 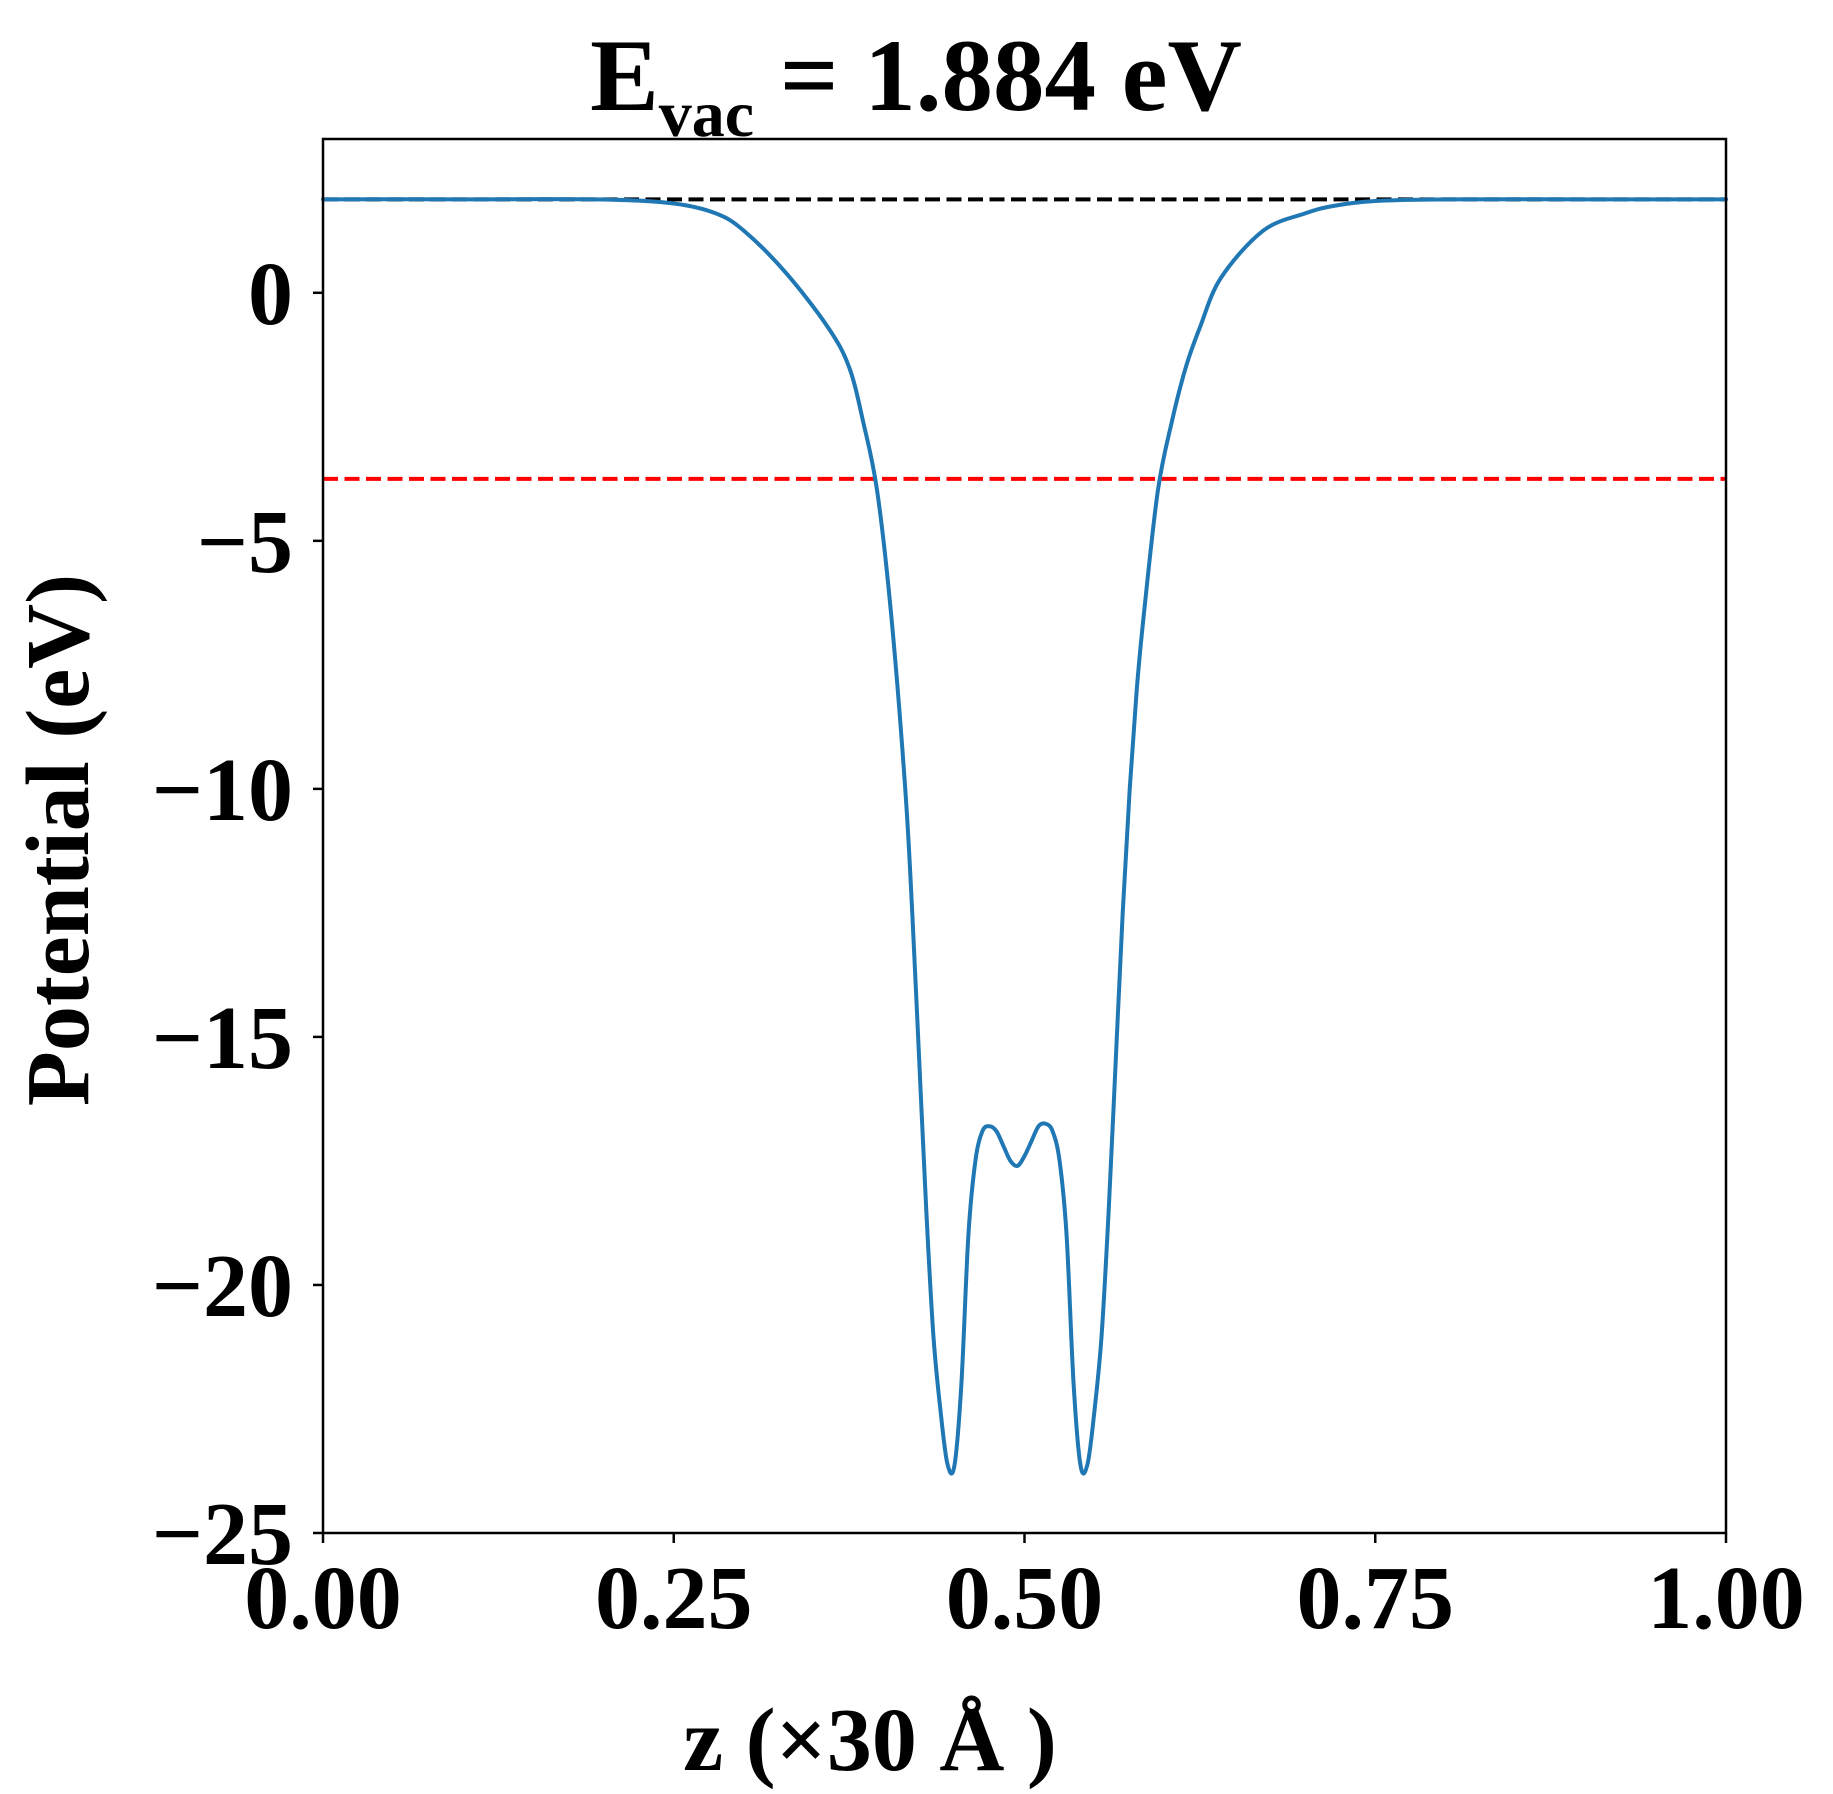 I want to click on y-tick-label: −5, so click(x=245, y=542).